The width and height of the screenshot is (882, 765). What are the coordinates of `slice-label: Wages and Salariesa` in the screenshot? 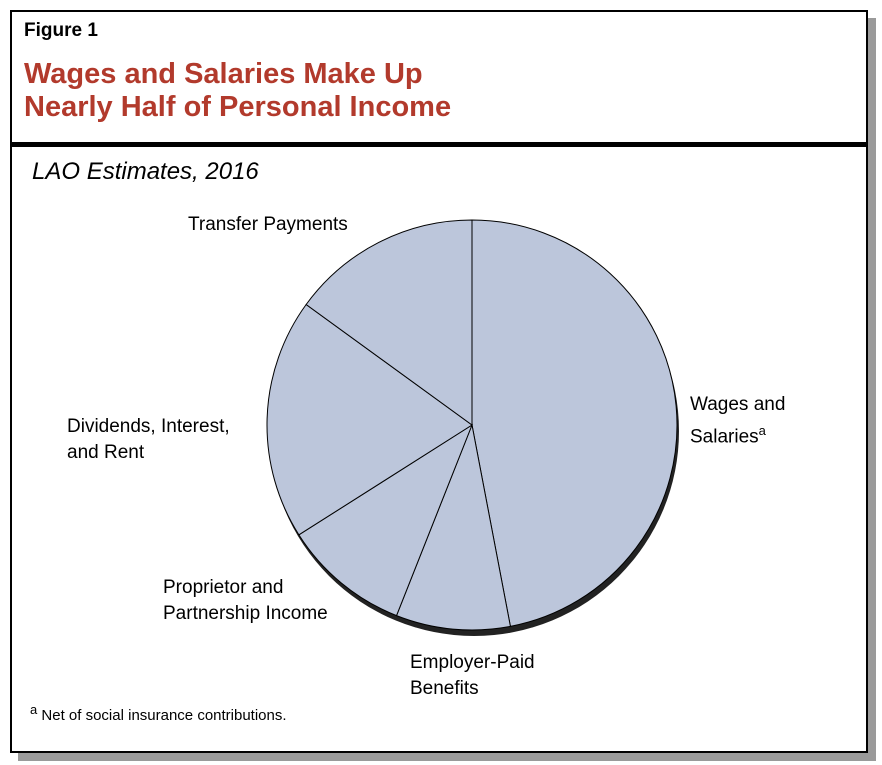 It's located at (752, 421).